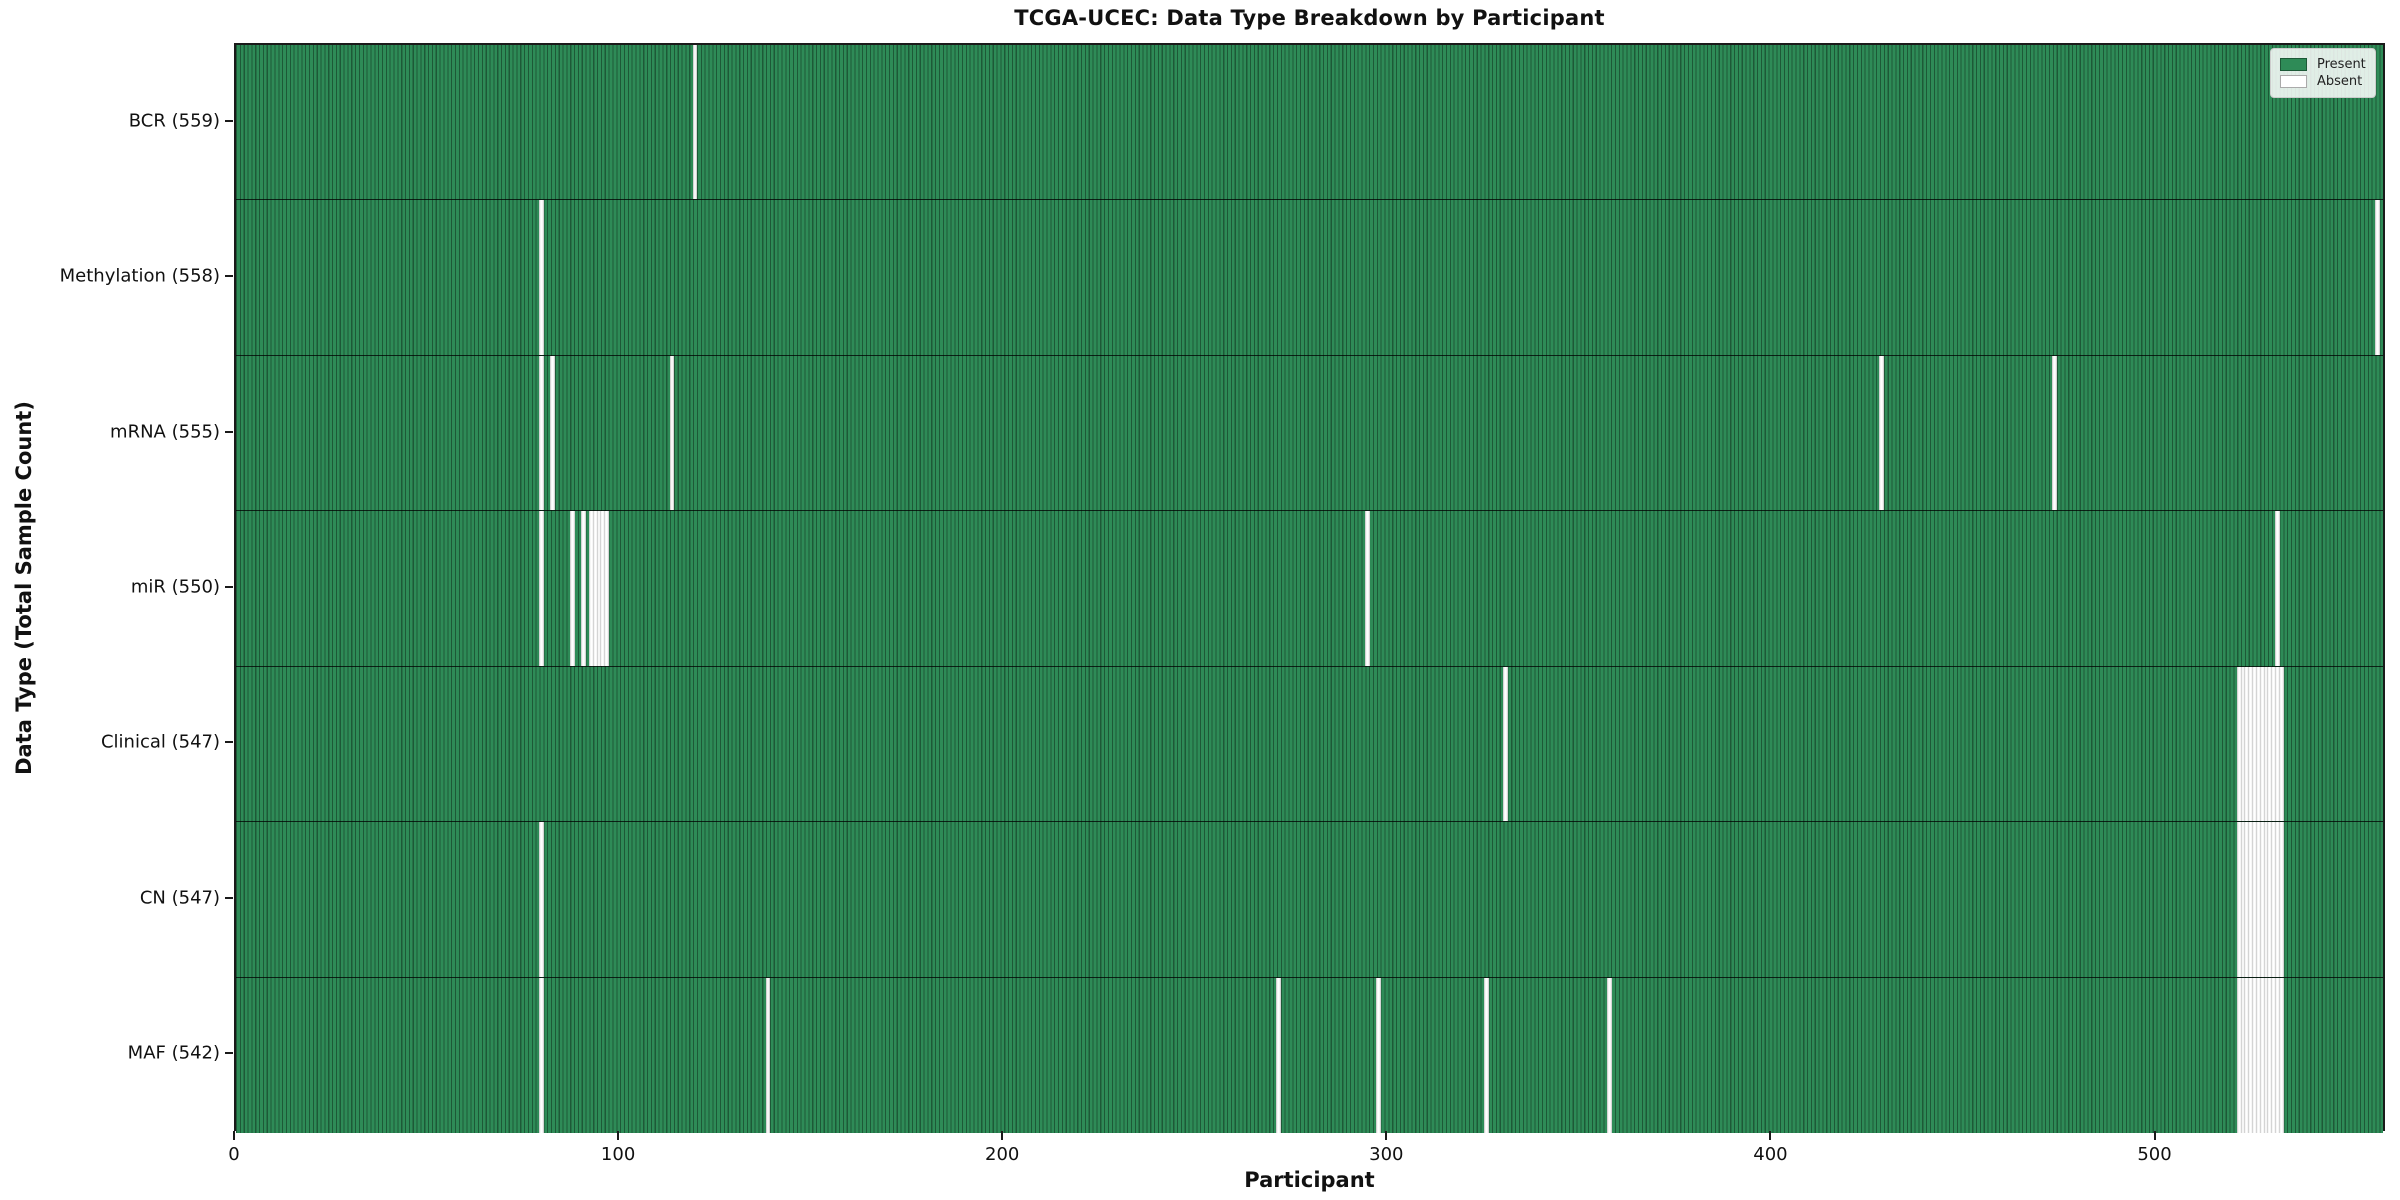  I want to click on heatmap-row-Clinical, so click(1309, 744).